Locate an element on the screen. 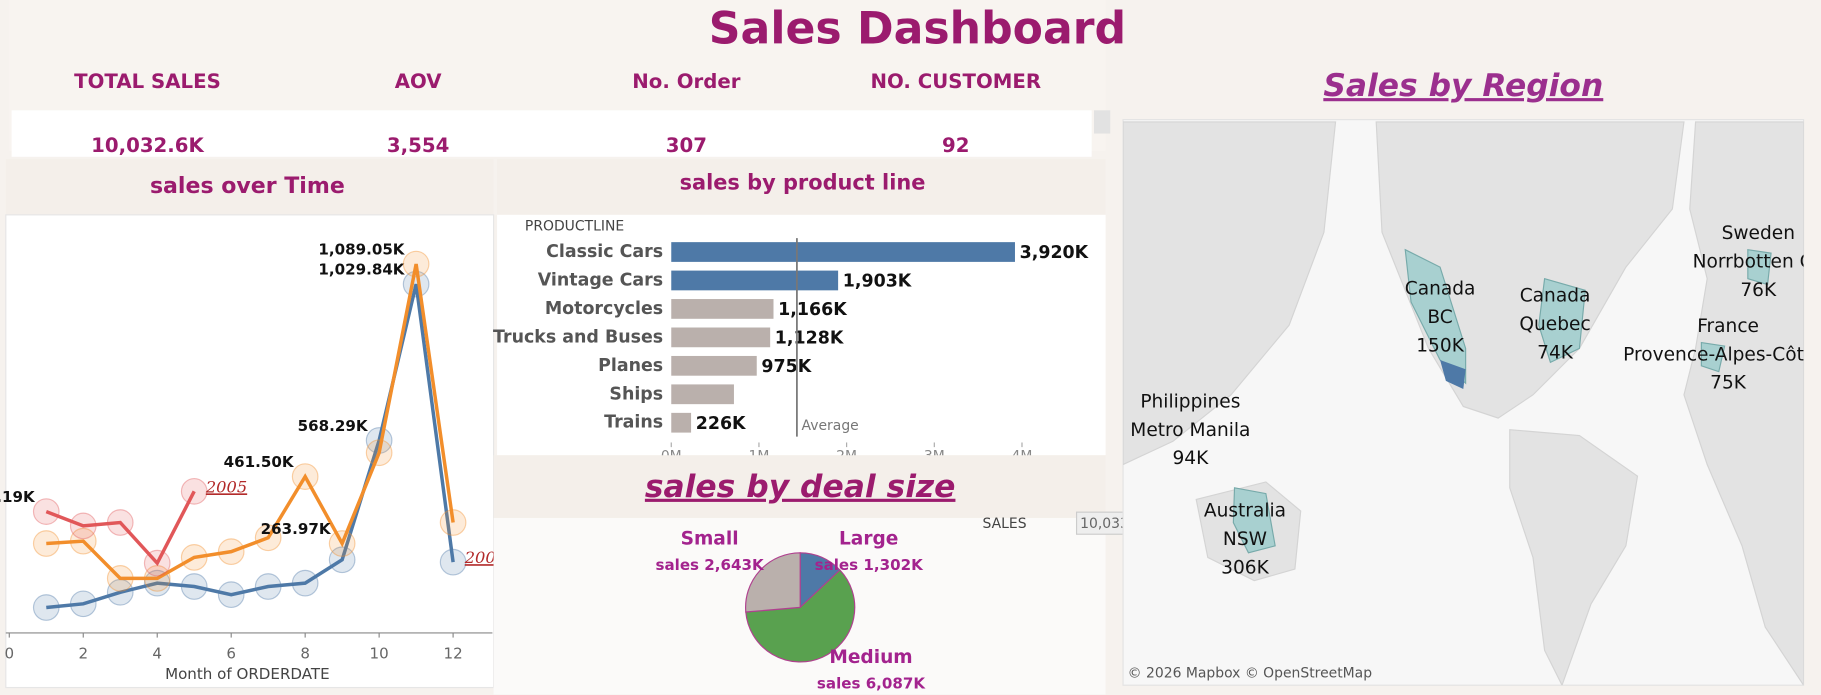 This screenshot has width=1821, height=695. map-title: Sales by Region is located at coordinates (1463, 86).